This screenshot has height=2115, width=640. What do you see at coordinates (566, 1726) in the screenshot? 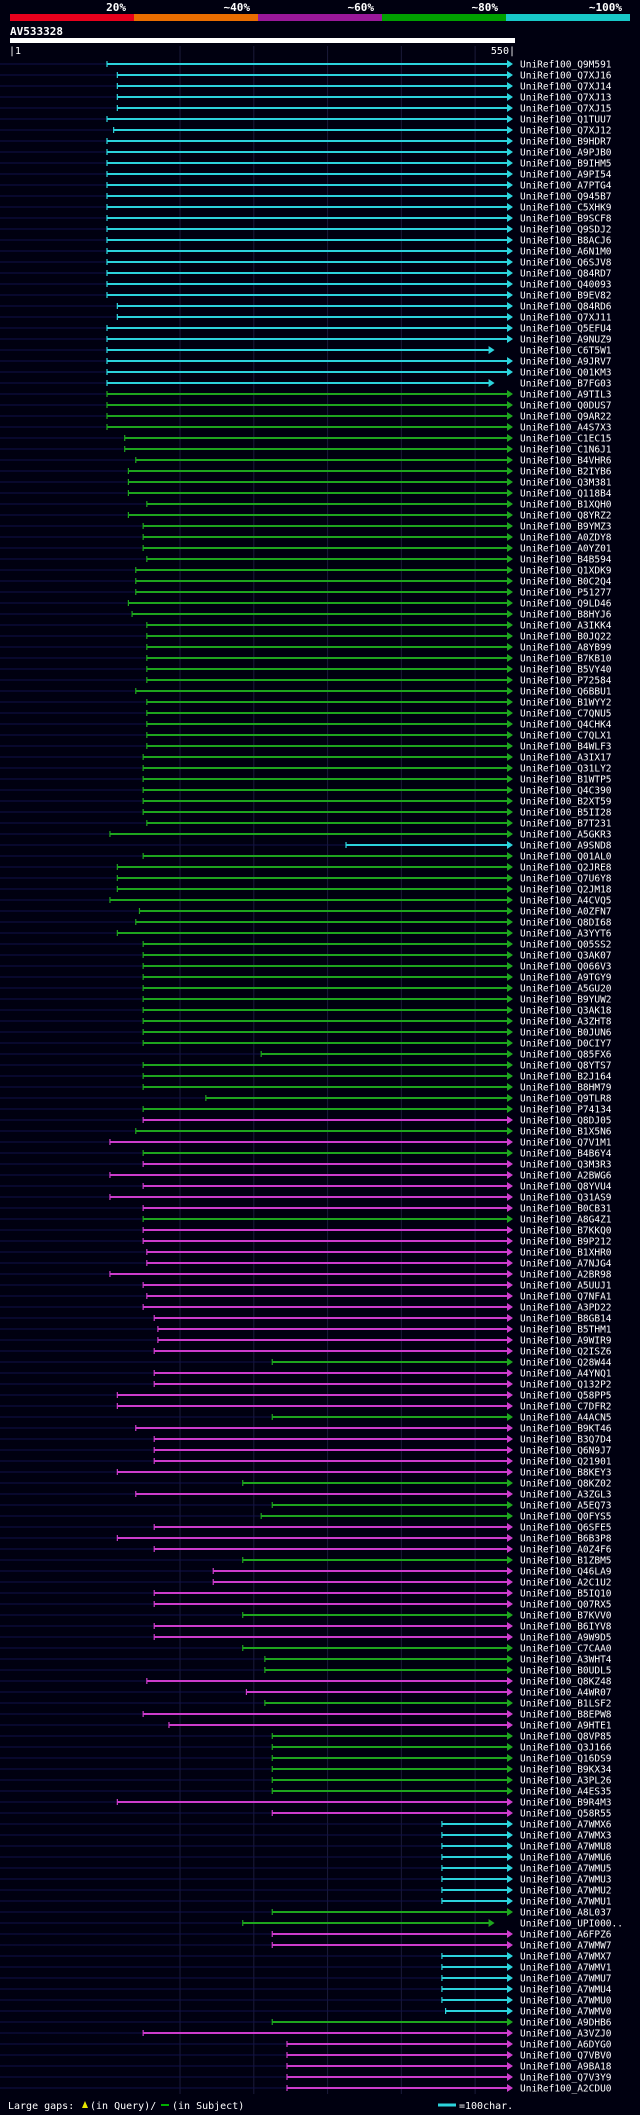
I see `hit-label: UniRef100_A9HTE1` at bounding box center [566, 1726].